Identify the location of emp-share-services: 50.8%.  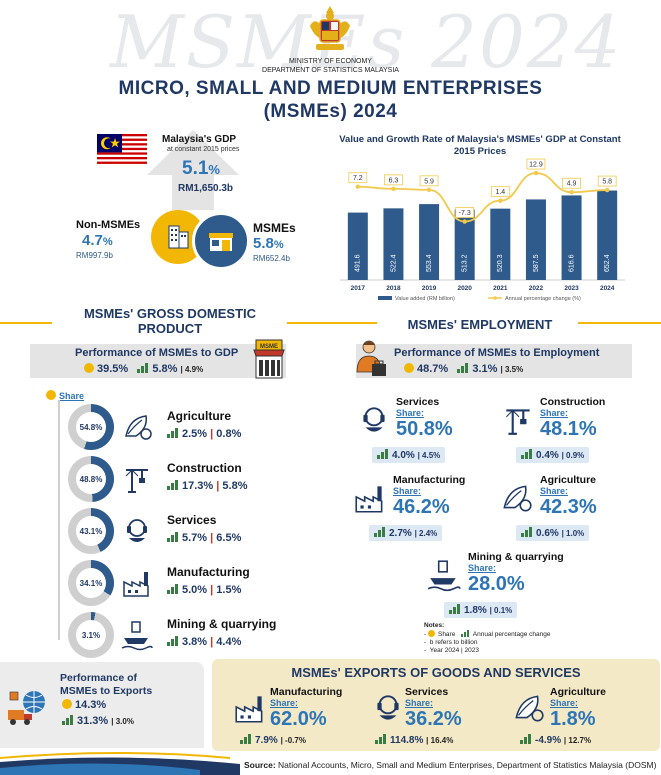
(424, 429).